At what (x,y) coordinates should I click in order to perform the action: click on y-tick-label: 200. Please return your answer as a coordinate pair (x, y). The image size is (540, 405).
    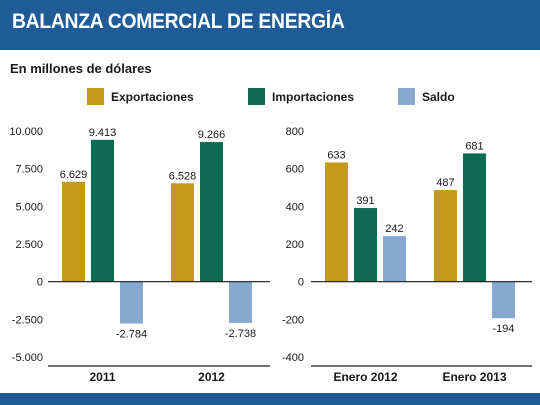
    Looking at the image, I should click on (295, 245).